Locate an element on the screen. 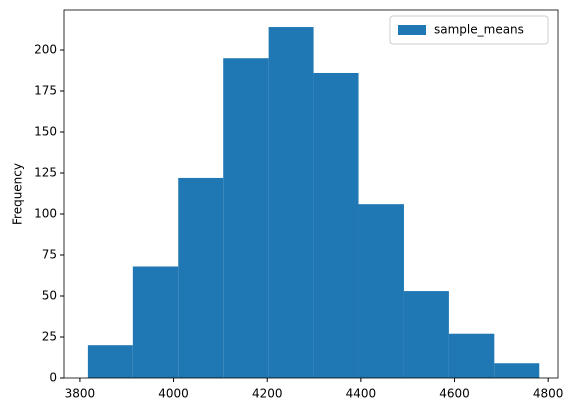  y-tick-label: 25 is located at coordinates (49, 337).